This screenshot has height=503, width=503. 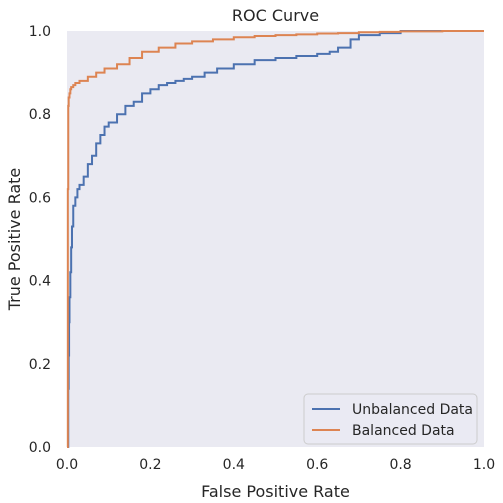 I want to click on chart-title: ROC Curve, so click(x=275, y=15).